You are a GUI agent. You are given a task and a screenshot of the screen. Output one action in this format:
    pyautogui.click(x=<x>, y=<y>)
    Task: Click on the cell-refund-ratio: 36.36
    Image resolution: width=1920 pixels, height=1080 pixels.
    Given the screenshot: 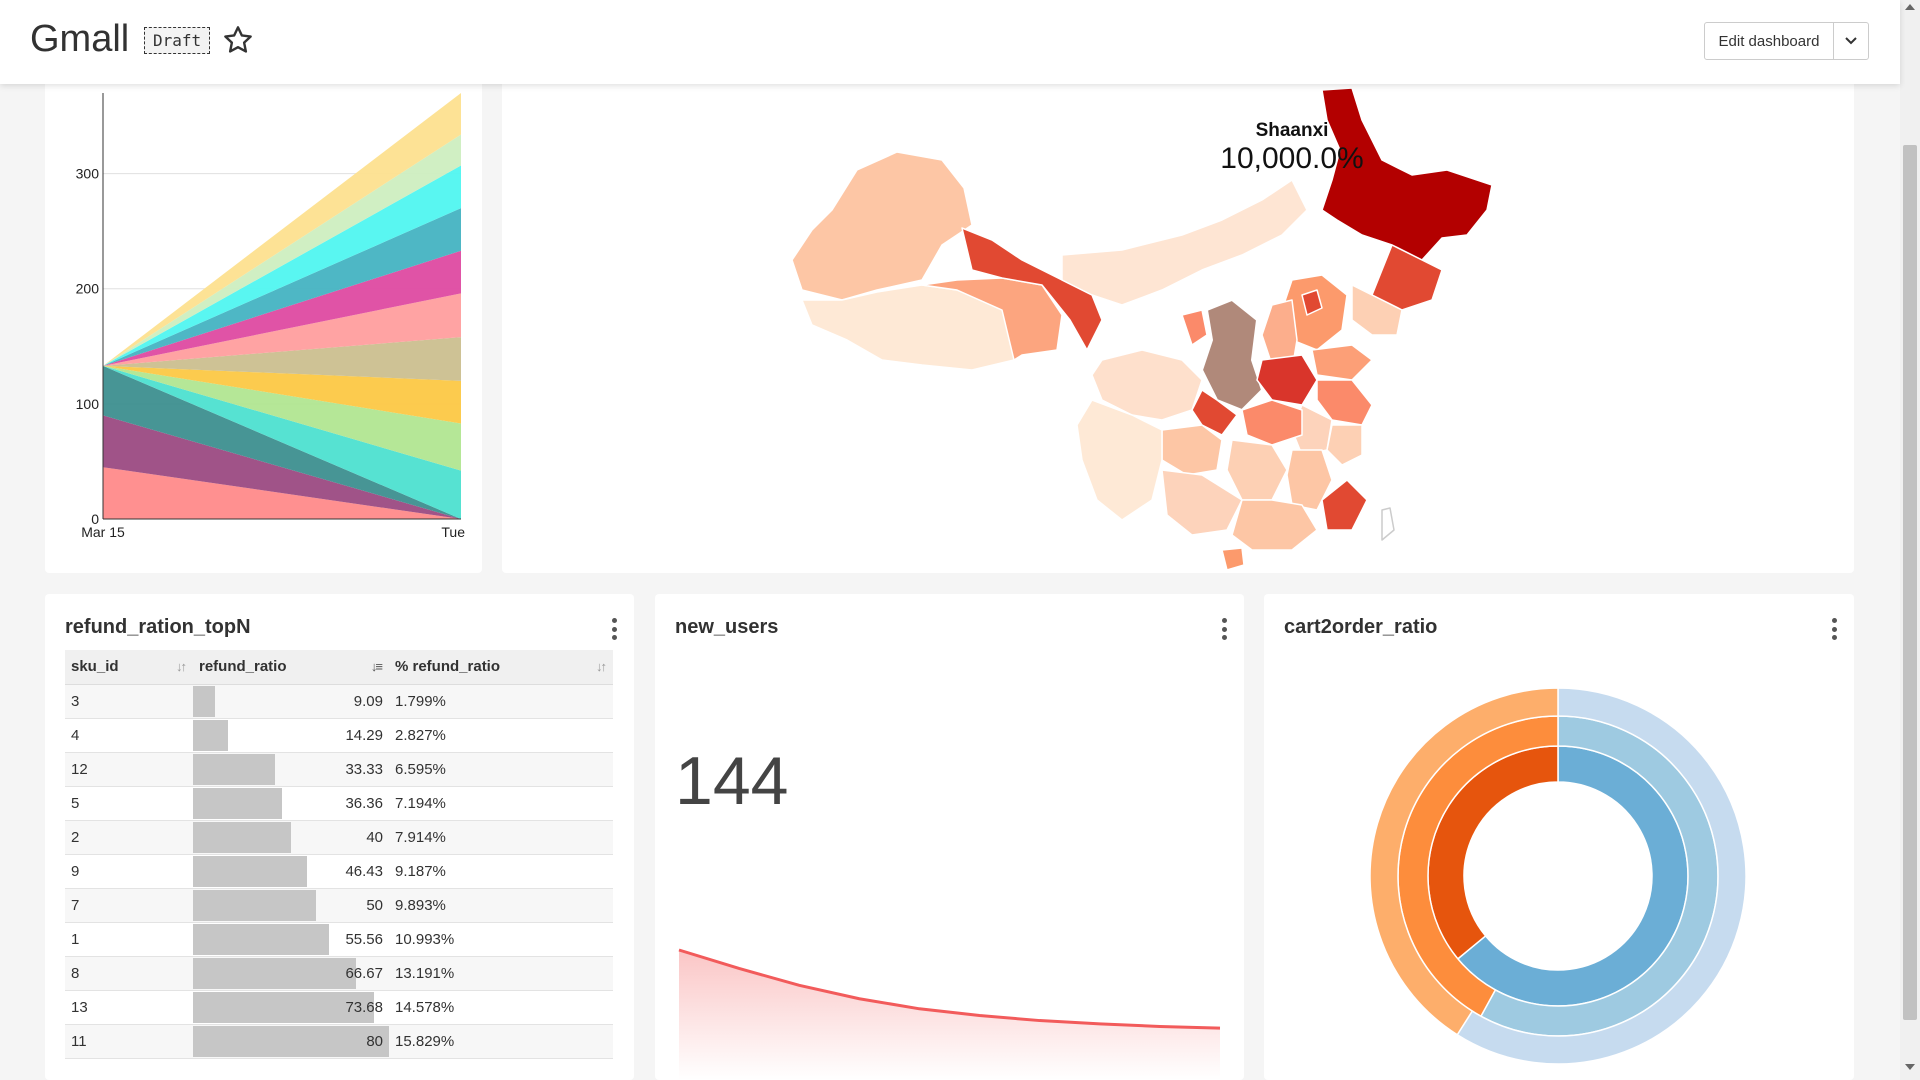 What is the action you would take?
    pyautogui.click(x=291, y=803)
    